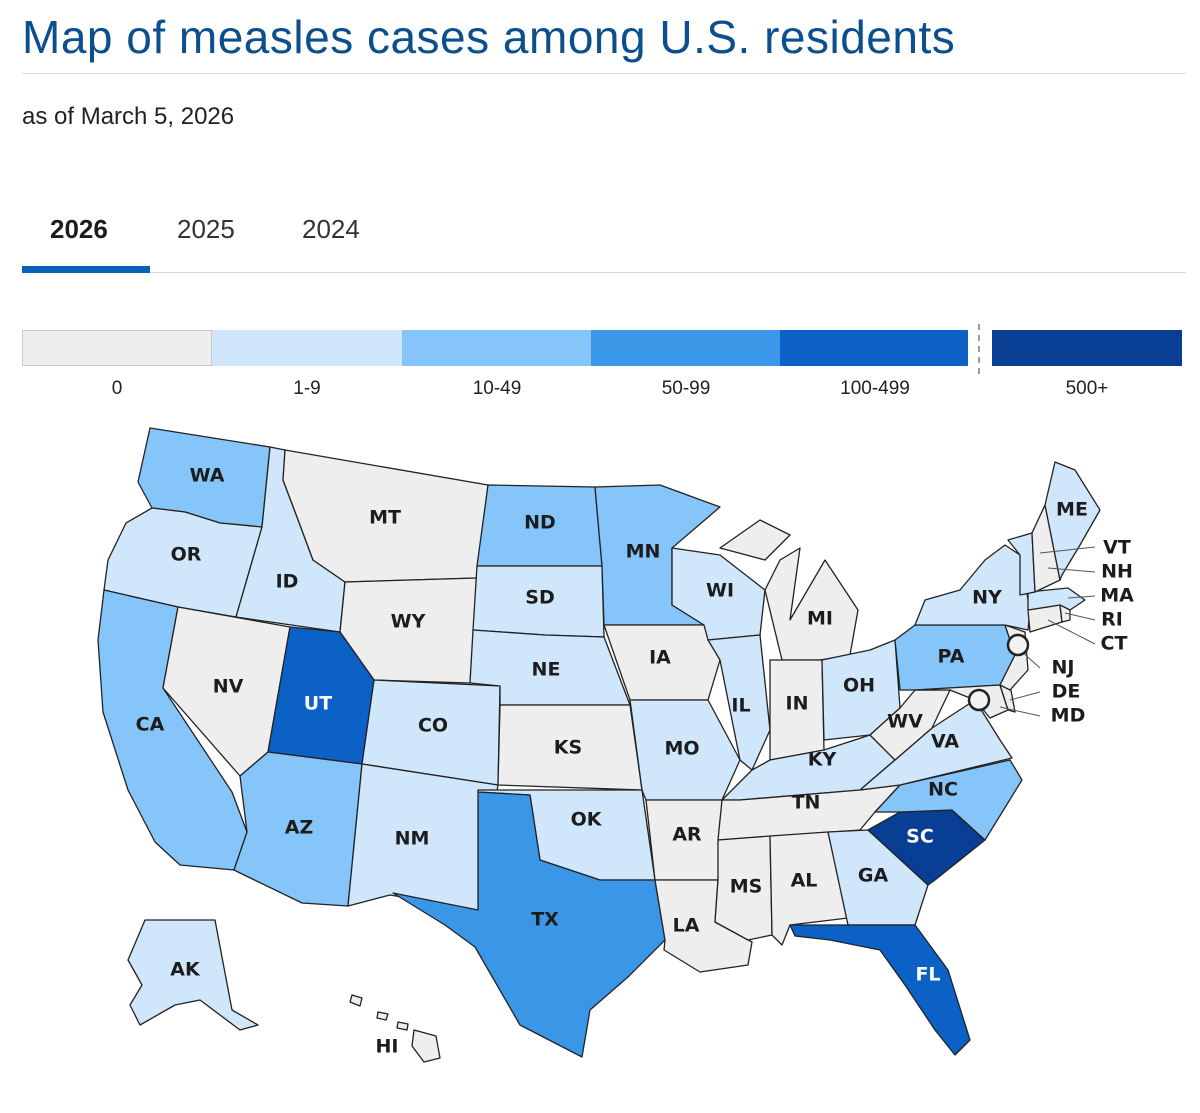 This screenshot has height=1113, width=1200. I want to click on label-va: VA, so click(945, 742).